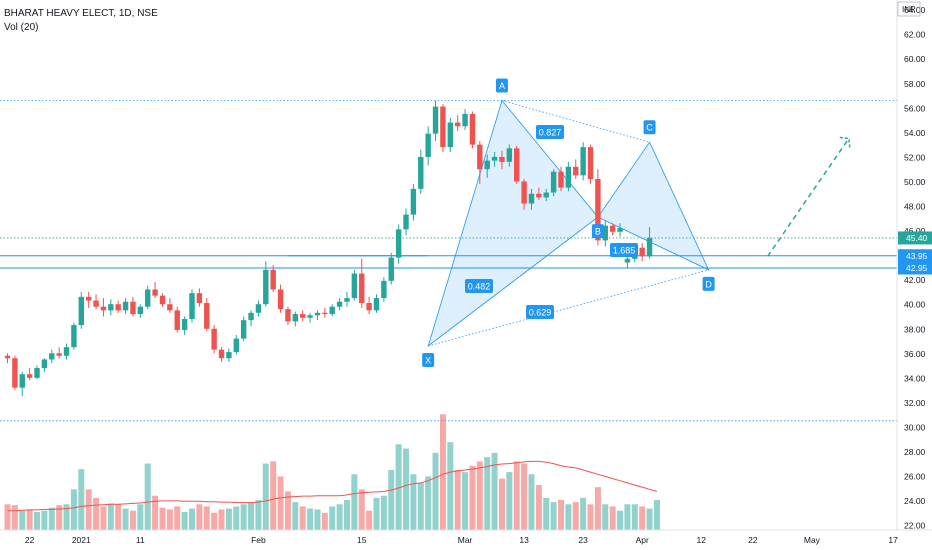 The height and width of the screenshot is (550, 932). I want to click on price-tick-label: 36.00, so click(915, 354).